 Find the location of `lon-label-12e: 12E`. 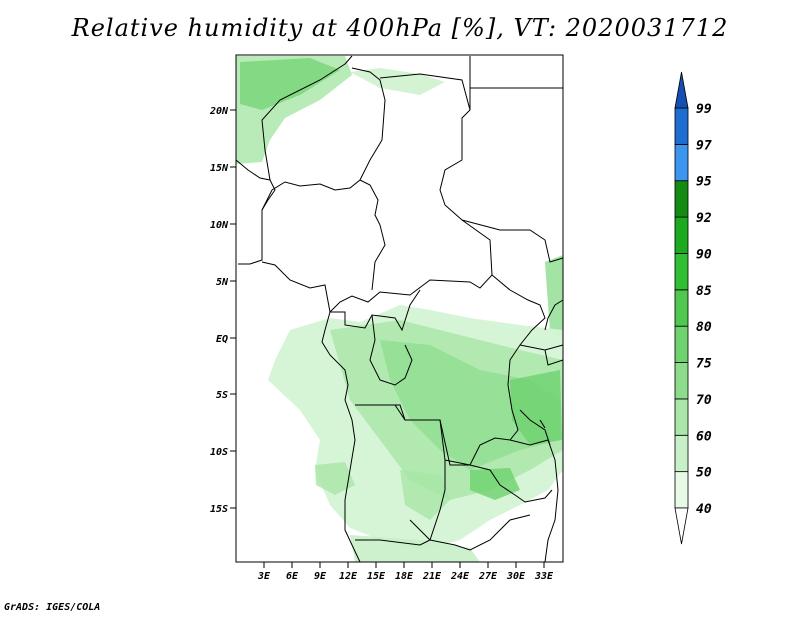

lon-label-12e: 12E is located at coordinates (348, 576).